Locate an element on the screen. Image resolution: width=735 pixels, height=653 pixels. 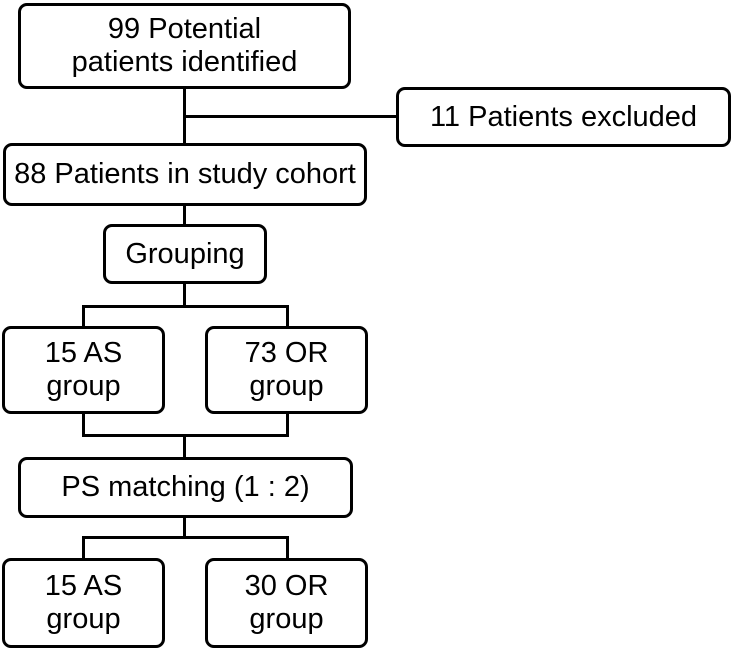
flow-box-potential-line1: 99 Potential is located at coordinates (184, 29).